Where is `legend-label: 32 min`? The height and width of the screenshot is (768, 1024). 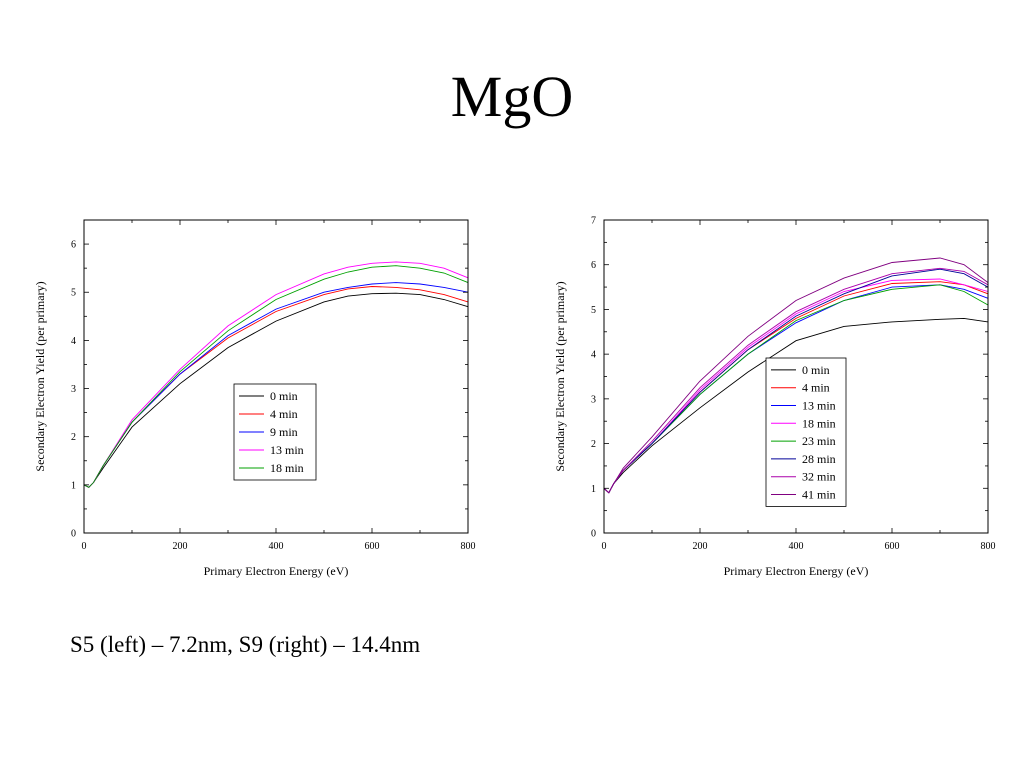
legend-label: 32 min is located at coordinates (819, 477).